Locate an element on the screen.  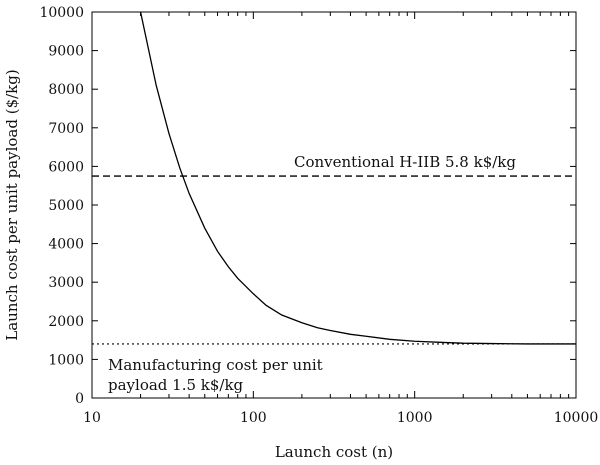
y-tick-label-8000: 8000 is located at coordinates (66, 90).